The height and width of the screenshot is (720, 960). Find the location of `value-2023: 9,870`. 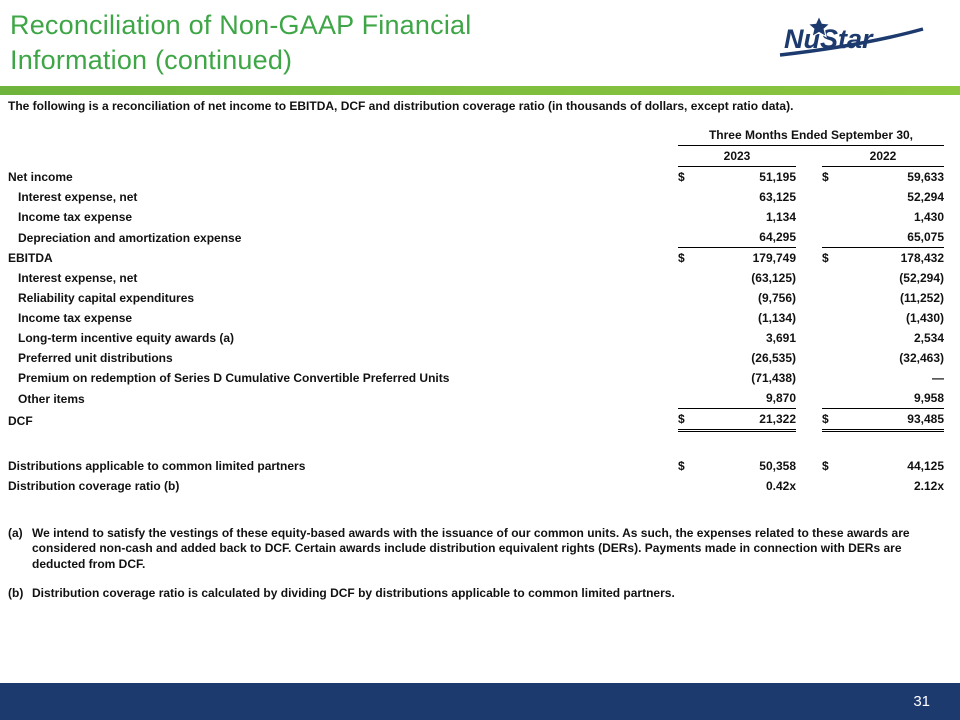

value-2023: 9,870 is located at coordinates (746, 398).